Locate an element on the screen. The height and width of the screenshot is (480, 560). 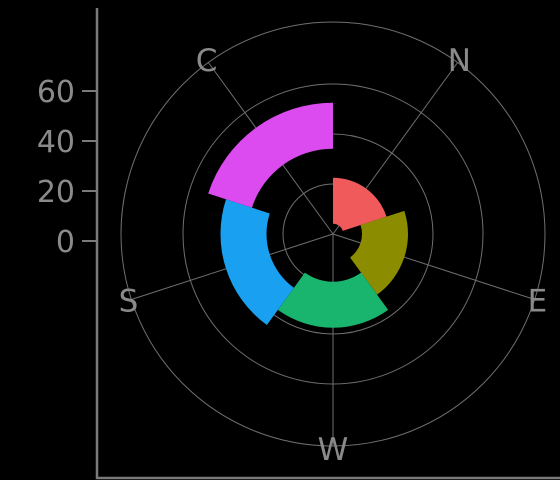
bar-c is located at coordinates (270, 155).